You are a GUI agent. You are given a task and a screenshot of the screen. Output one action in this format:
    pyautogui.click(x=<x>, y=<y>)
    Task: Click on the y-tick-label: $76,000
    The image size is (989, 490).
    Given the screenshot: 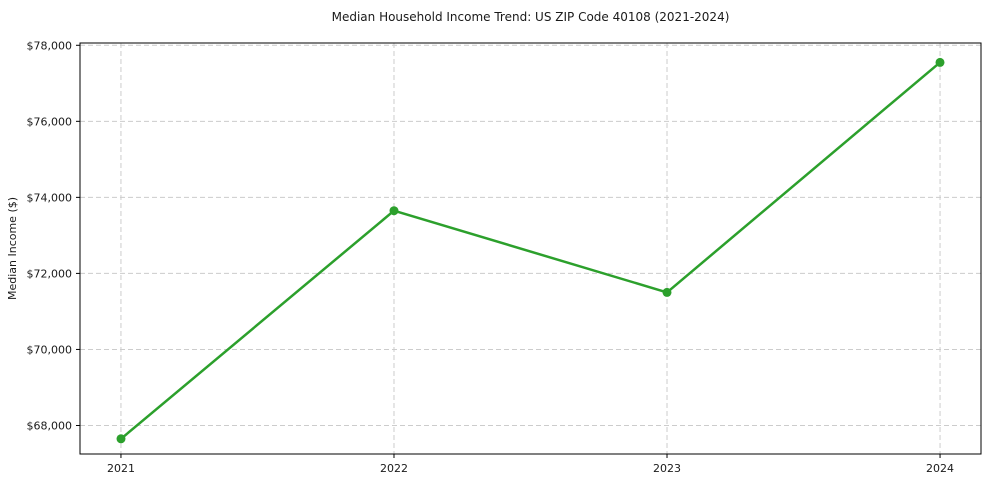 What is the action you would take?
    pyautogui.click(x=50, y=121)
    